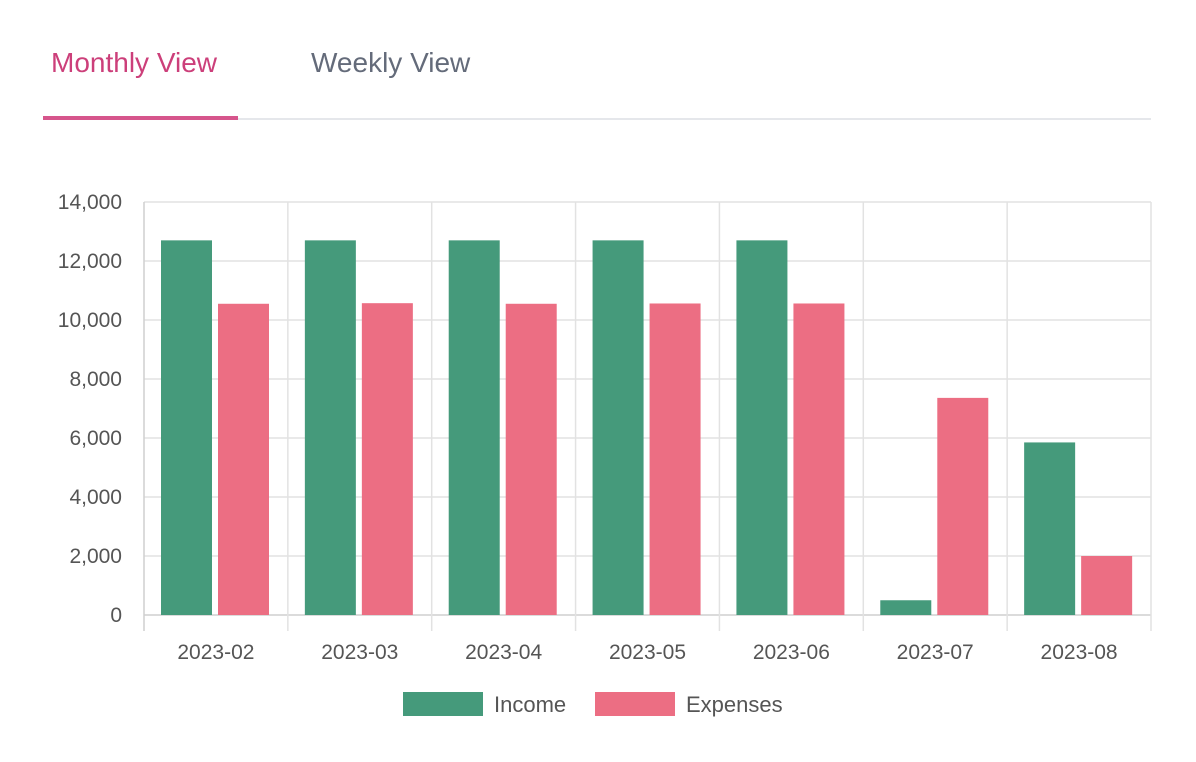  Describe the element at coordinates (90, 409) in the screenshot. I see `y-axis-tick-labels: 0 2,000 4,000 6,000 8,000 10,000 12,000 14,000` at that location.